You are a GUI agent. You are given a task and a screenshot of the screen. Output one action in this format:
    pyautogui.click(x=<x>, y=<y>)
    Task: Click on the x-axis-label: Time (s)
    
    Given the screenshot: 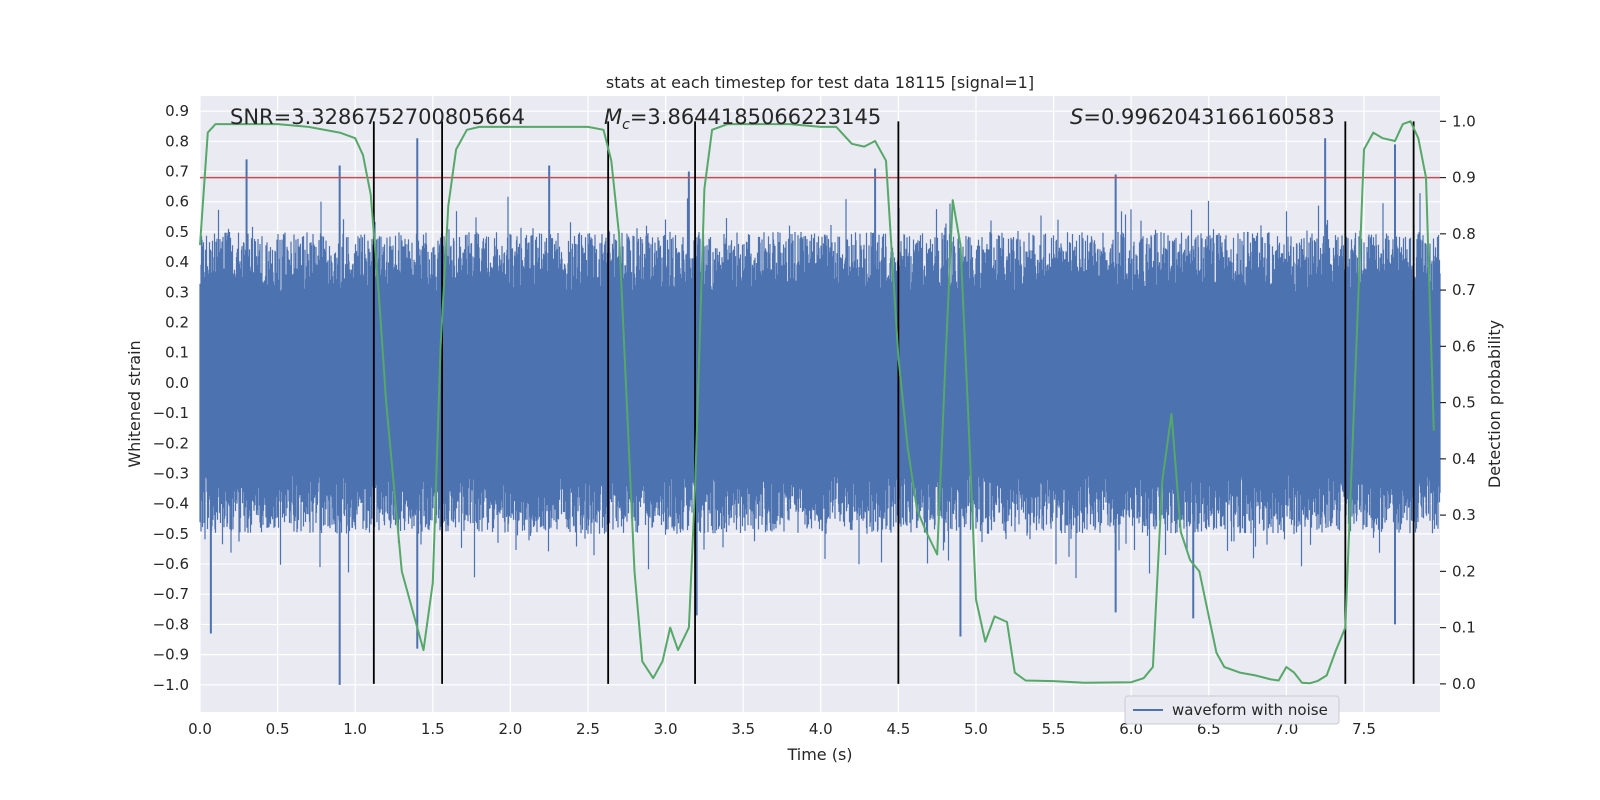 What is the action you would take?
    pyautogui.click(x=819, y=754)
    